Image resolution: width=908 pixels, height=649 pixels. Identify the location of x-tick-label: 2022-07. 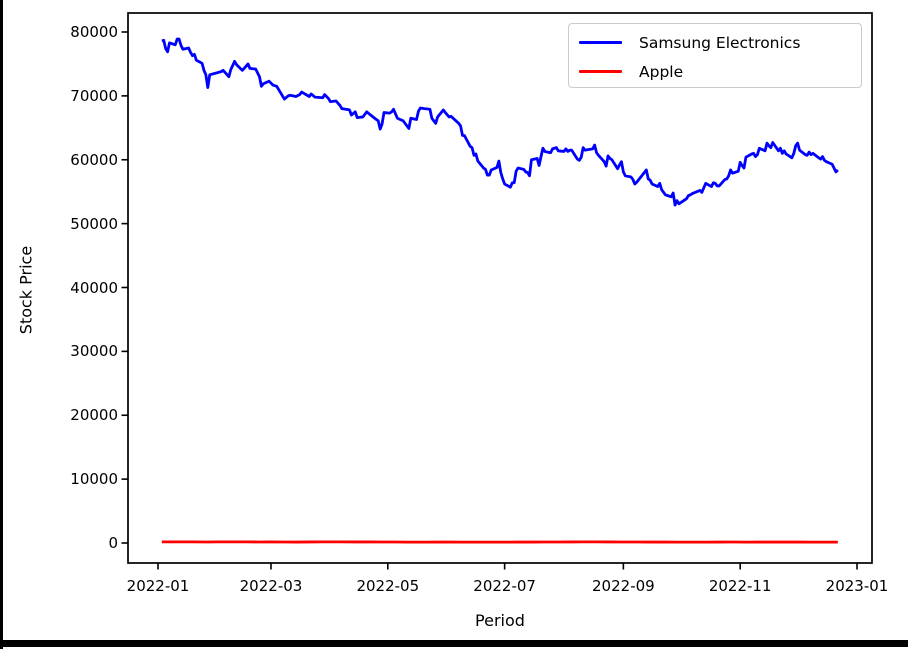
(504, 586).